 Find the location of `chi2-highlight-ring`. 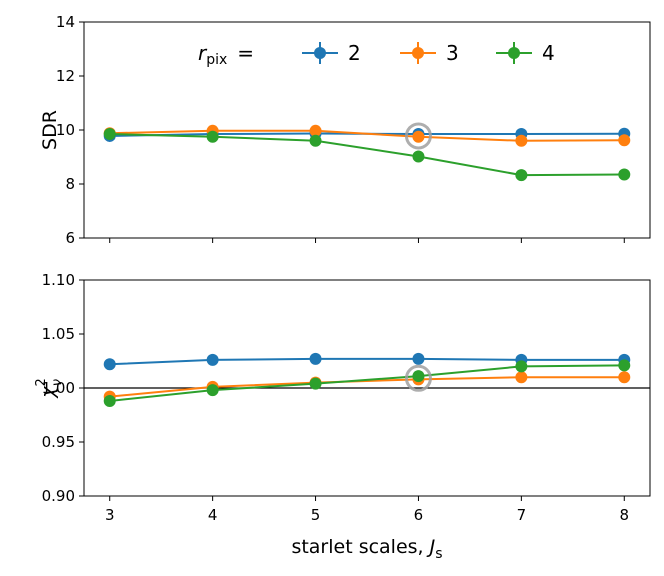

chi2-highlight-ring is located at coordinates (418, 378).